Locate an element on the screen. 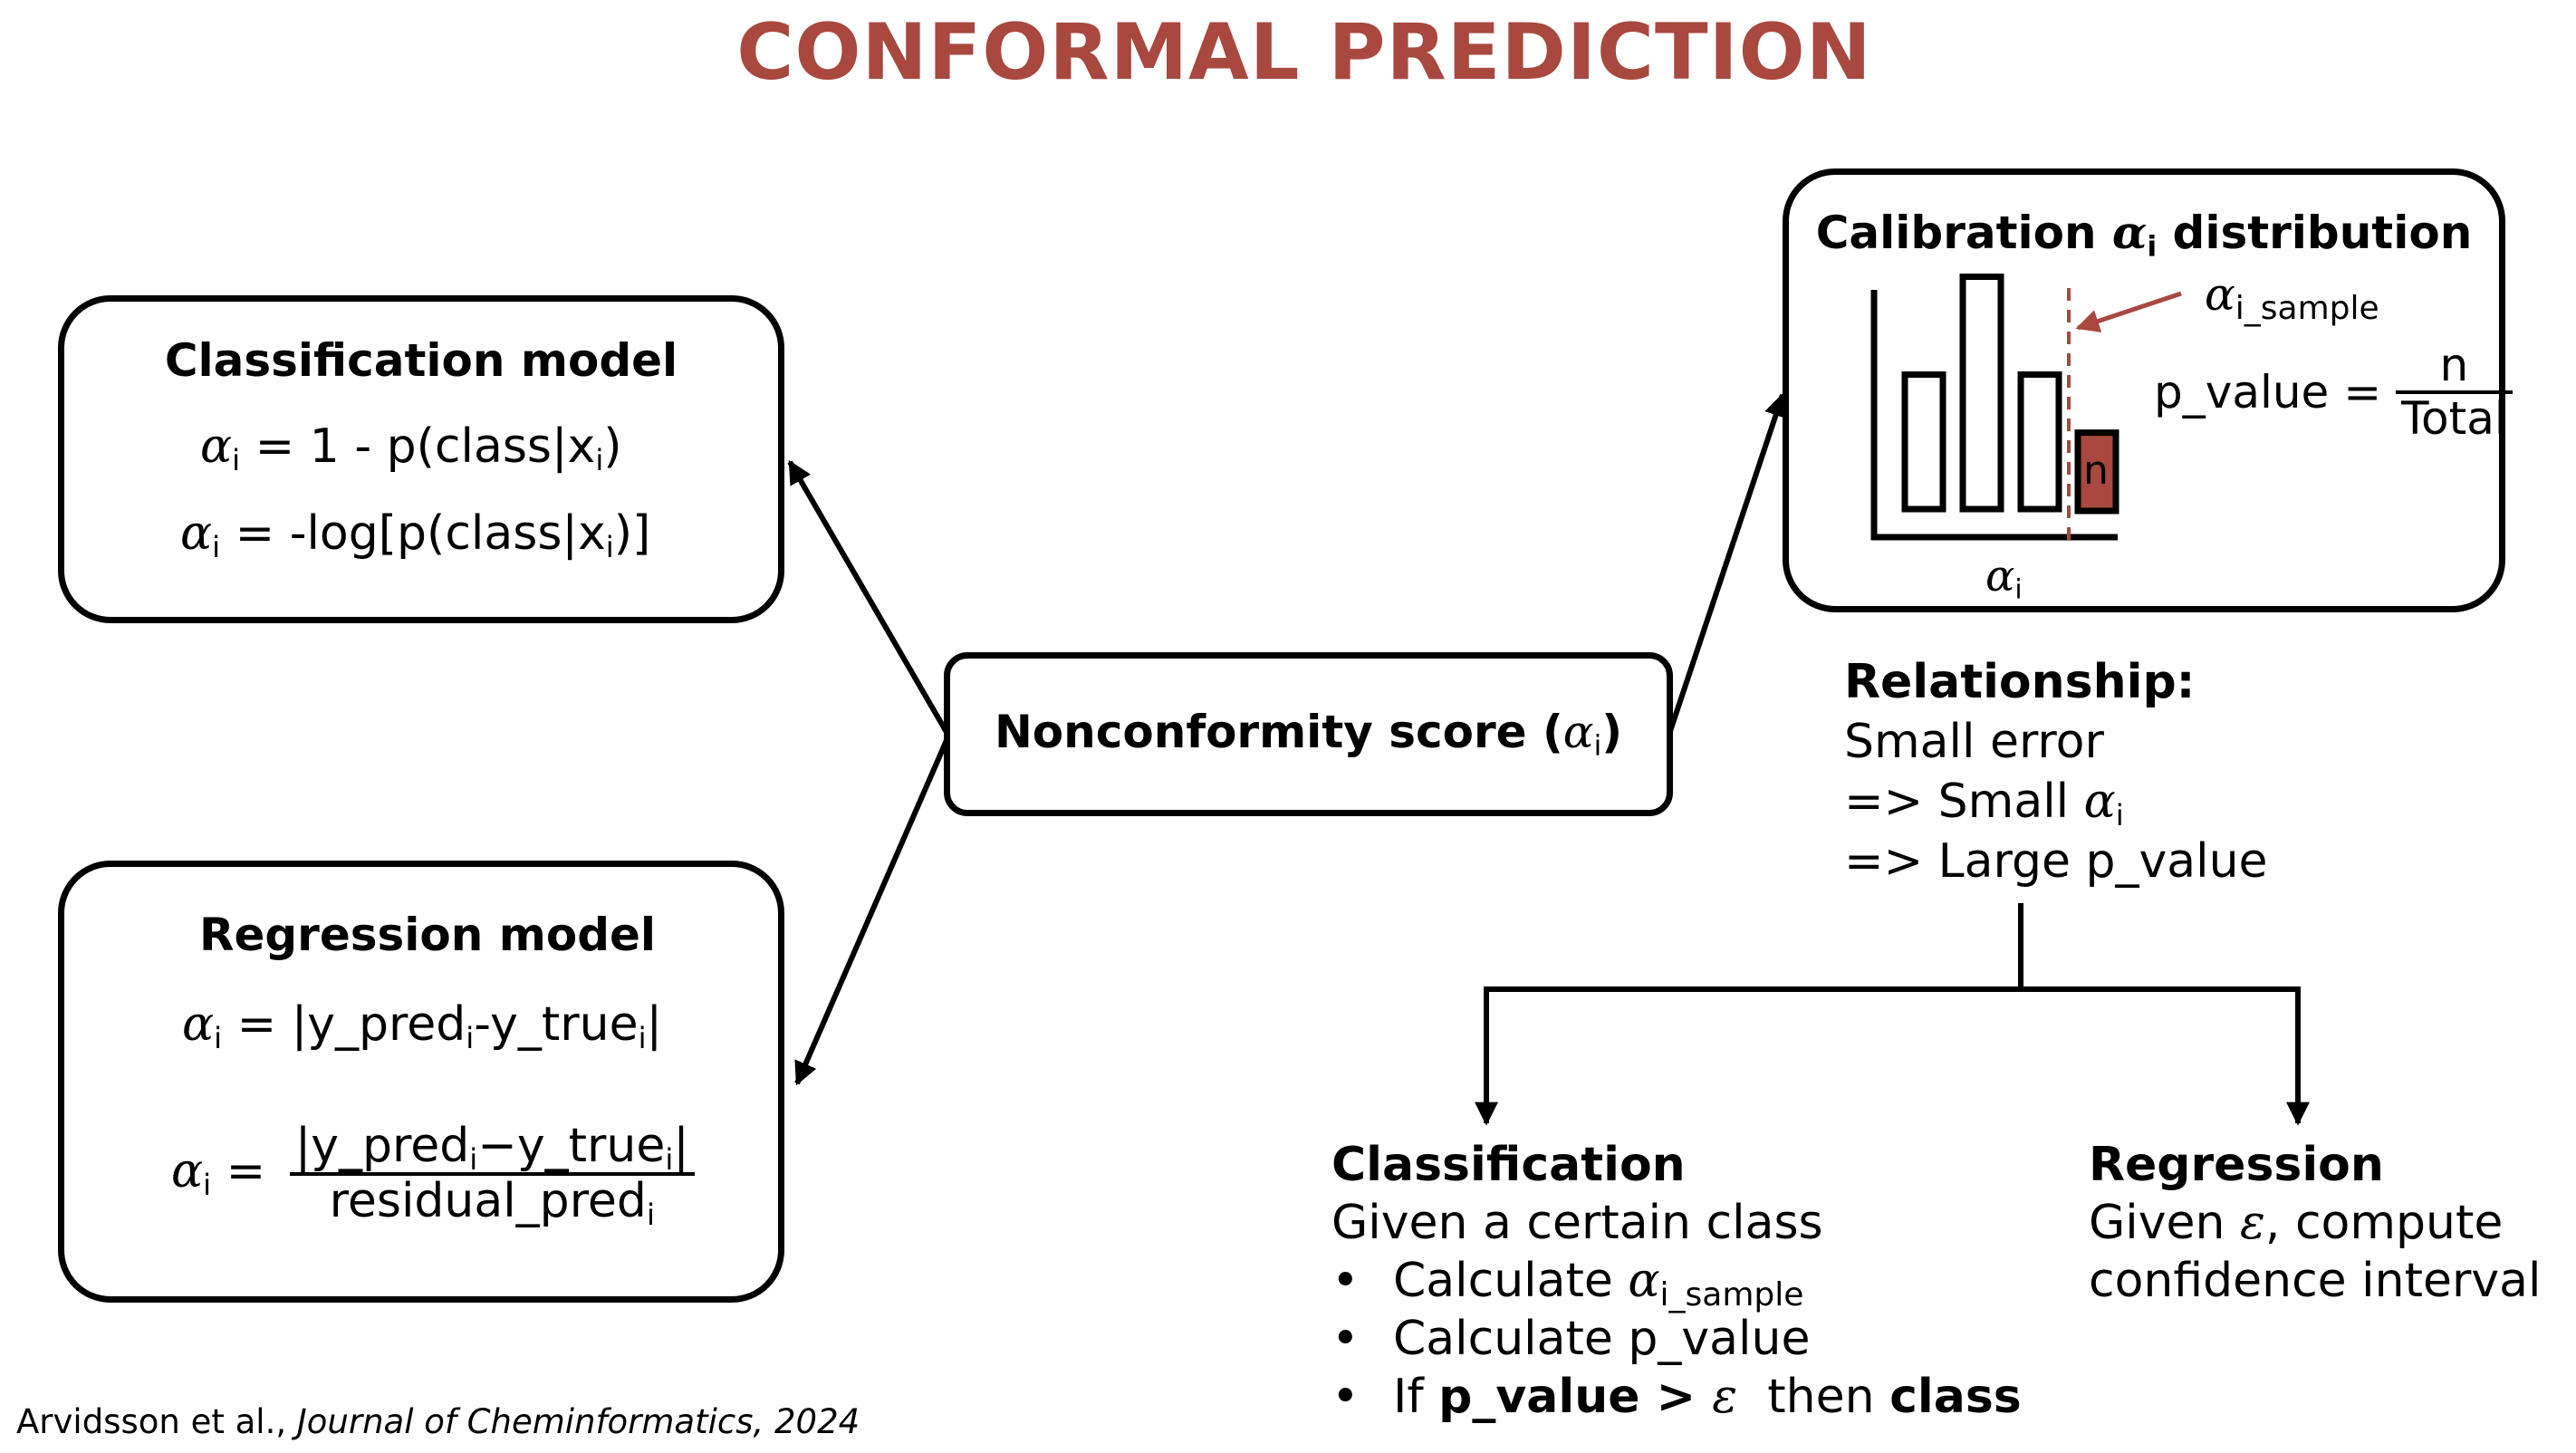  regression-fraction: |y_predi−y_truei| residual_predi is located at coordinates (492, 1174).